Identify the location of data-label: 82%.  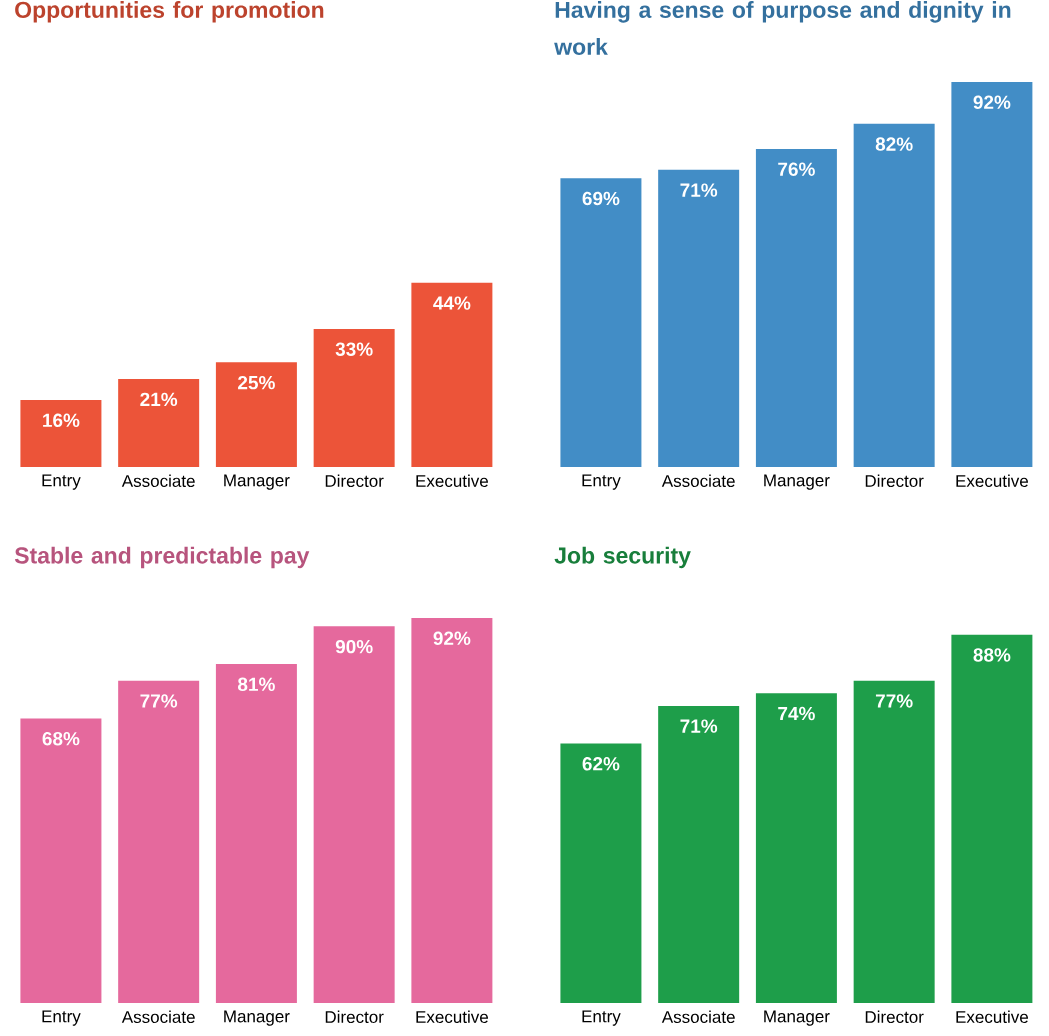
(894, 144).